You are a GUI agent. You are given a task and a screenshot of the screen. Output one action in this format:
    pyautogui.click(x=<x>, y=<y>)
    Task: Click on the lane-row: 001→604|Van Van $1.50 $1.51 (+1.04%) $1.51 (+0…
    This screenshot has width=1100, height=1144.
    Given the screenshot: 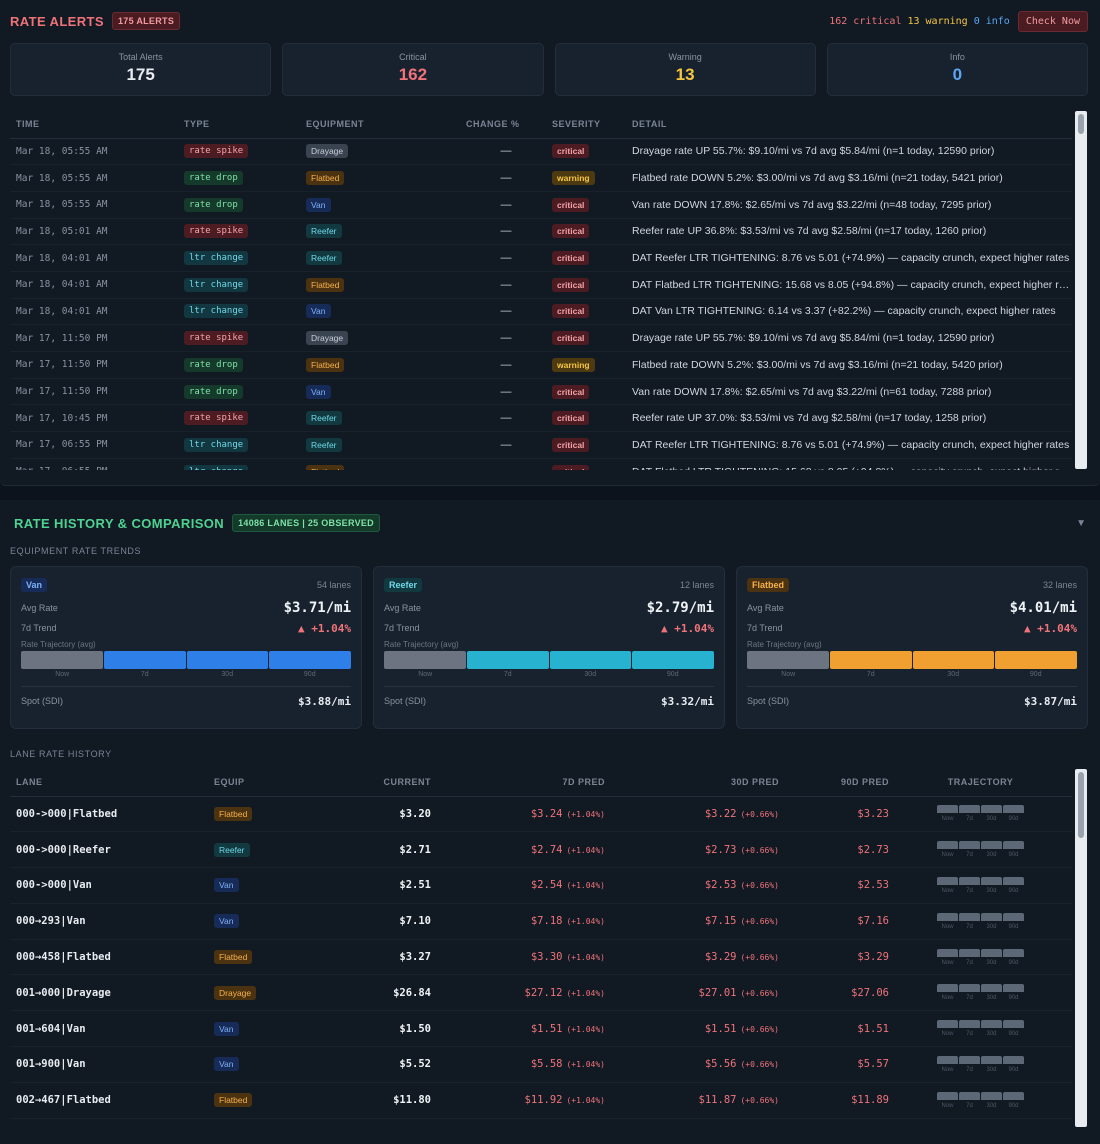 What is the action you would take?
    pyautogui.click(x=541, y=1029)
    